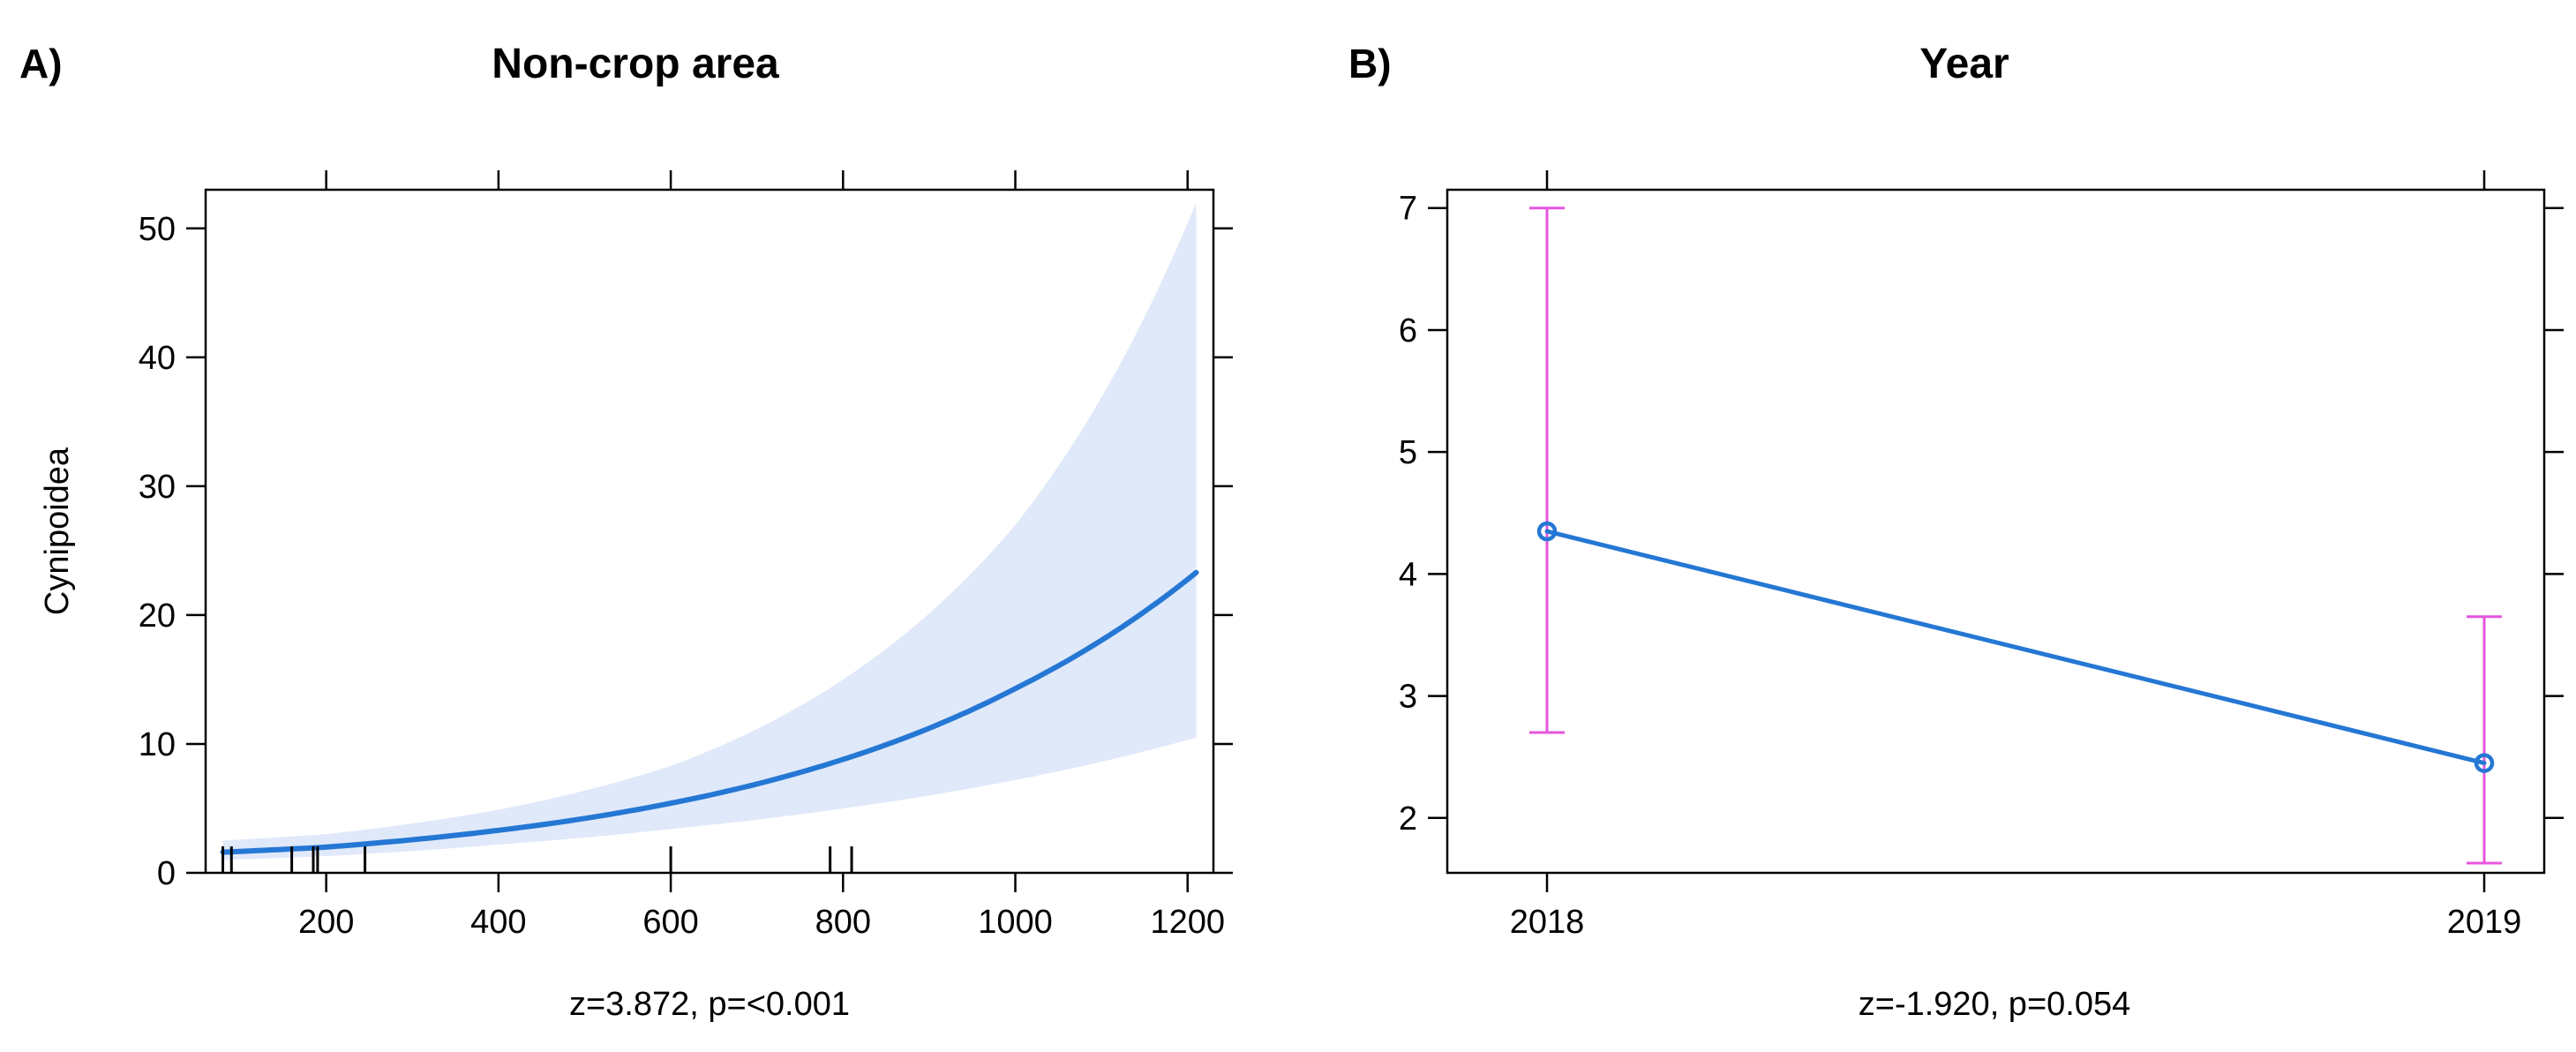 This screenshot has height=1052, width=2576. I want to click on y-tick-label: 50, so click(157, 229).